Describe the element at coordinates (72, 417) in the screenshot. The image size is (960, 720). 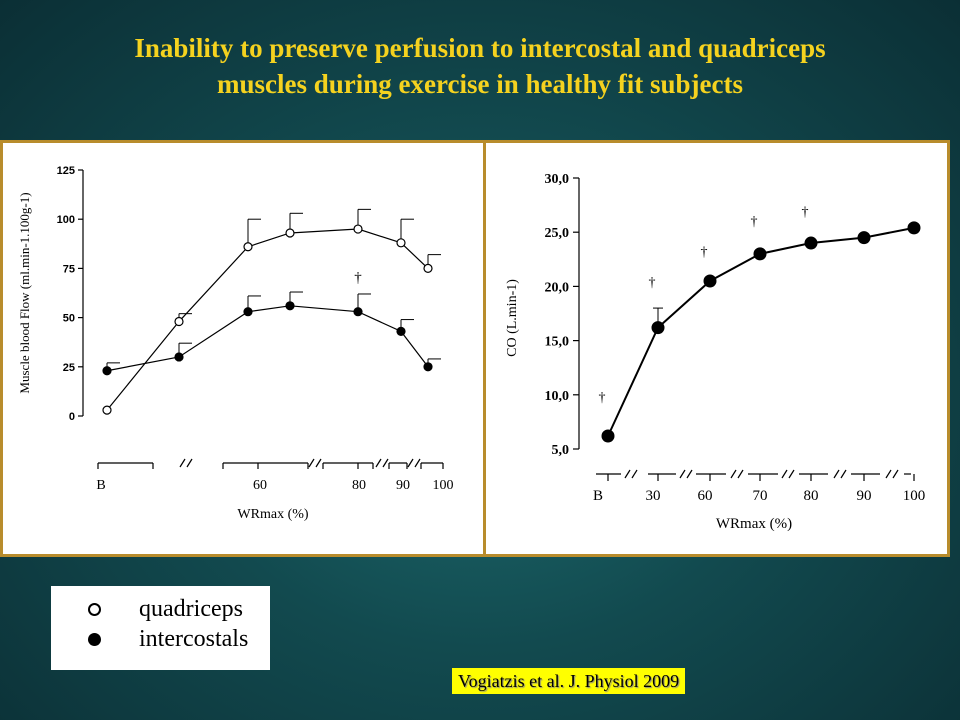
I see `y-tick-label: 0` at that location.